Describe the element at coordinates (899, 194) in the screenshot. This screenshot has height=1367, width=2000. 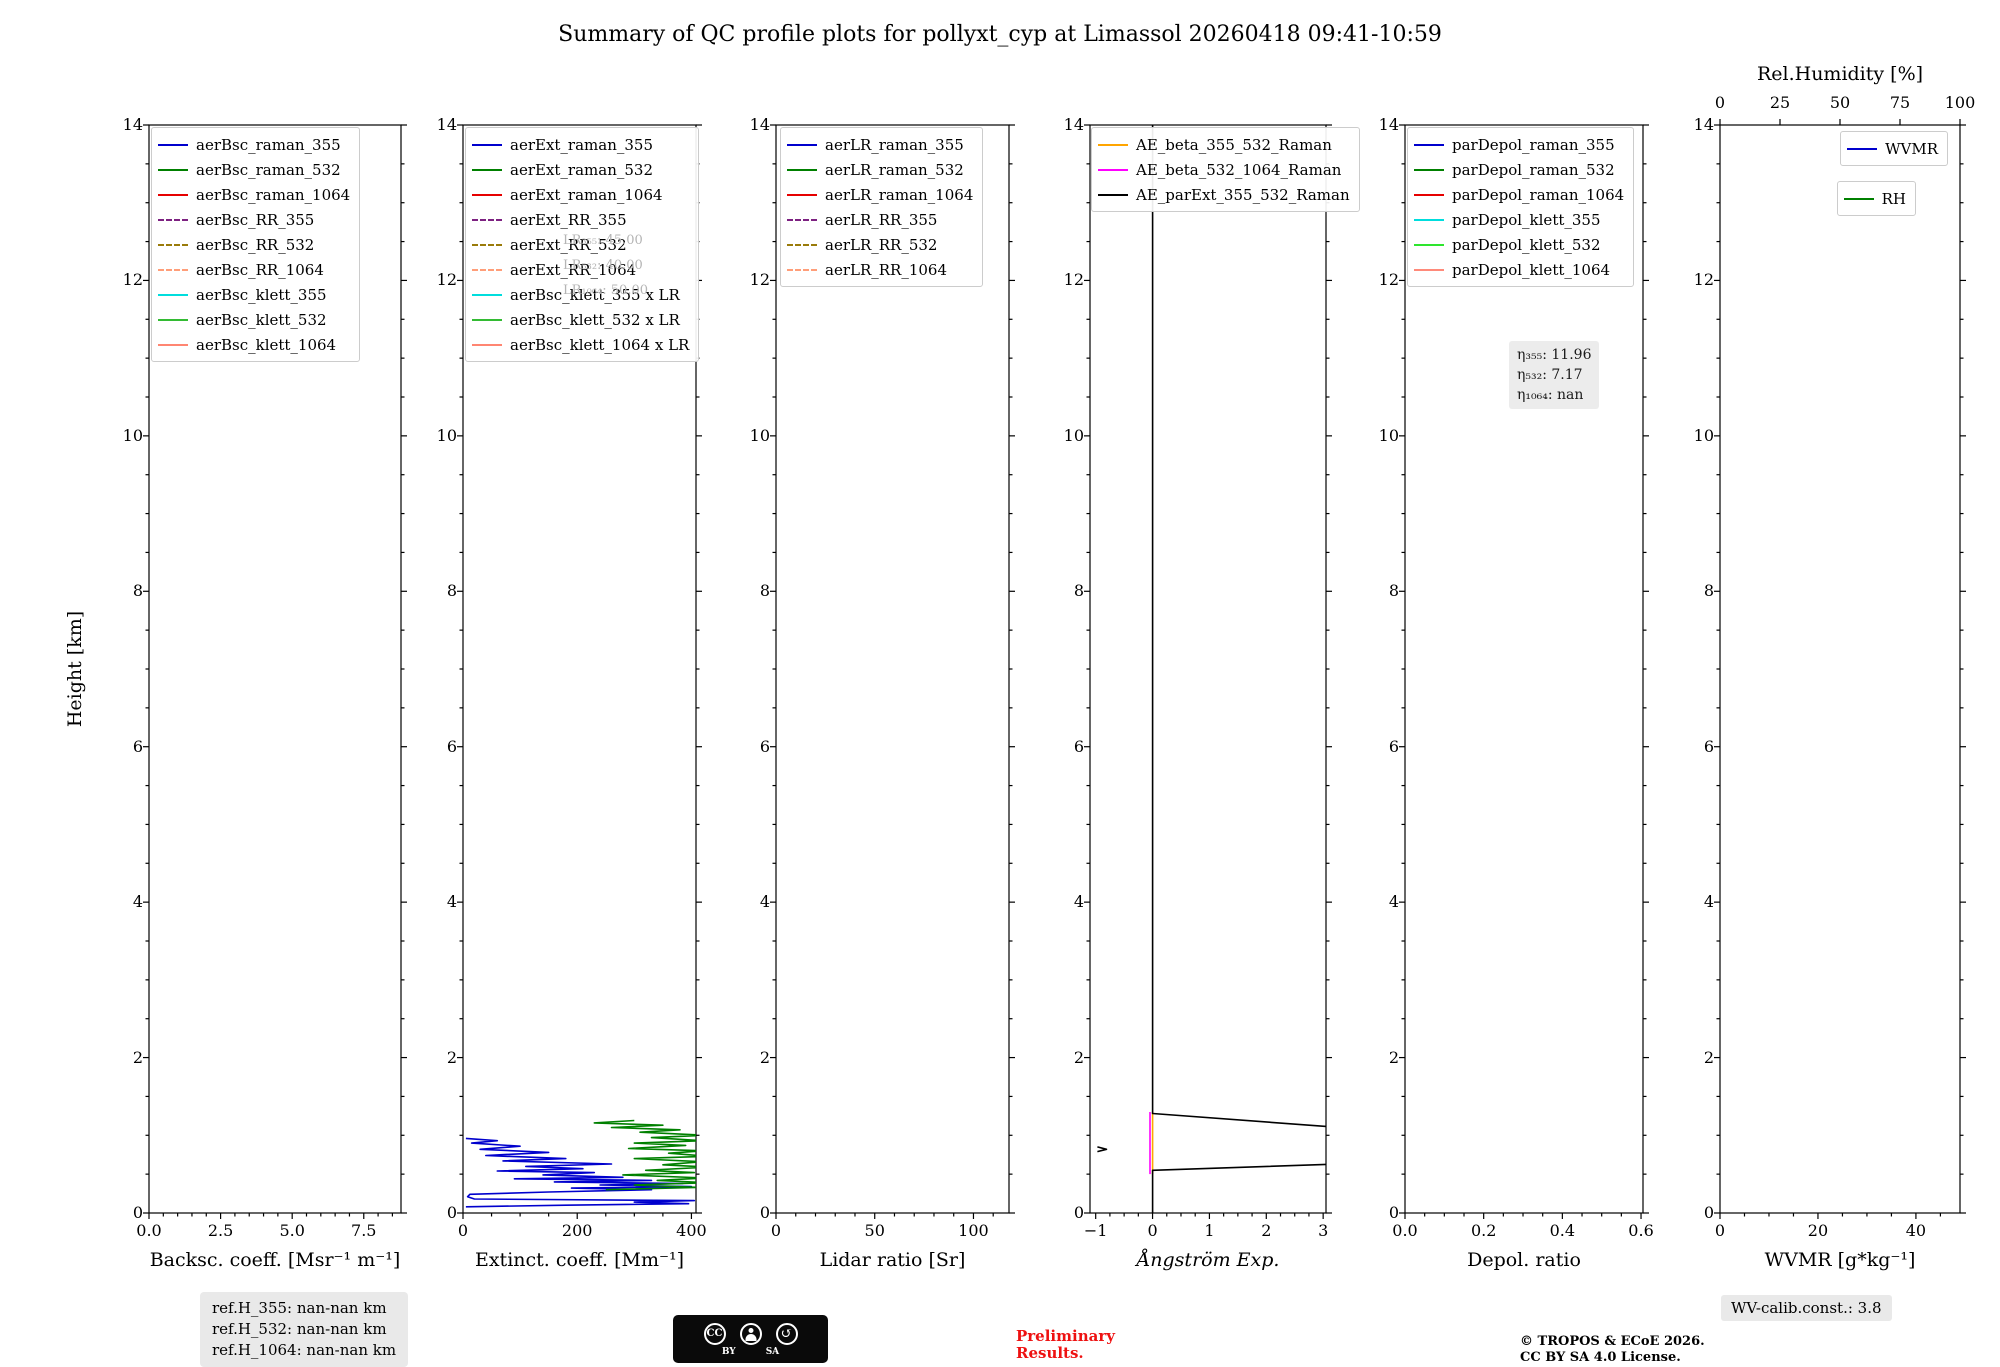
I see `legend-item-label: aerLR_raman_1064` at that location.